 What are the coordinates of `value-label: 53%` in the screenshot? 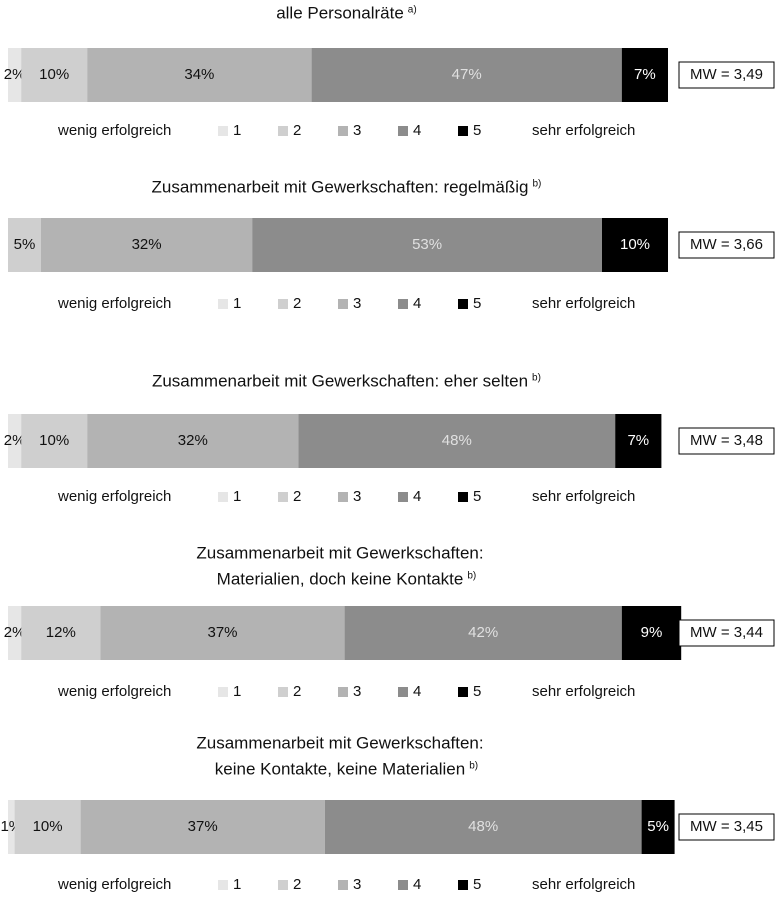 It's located at (427, 244).